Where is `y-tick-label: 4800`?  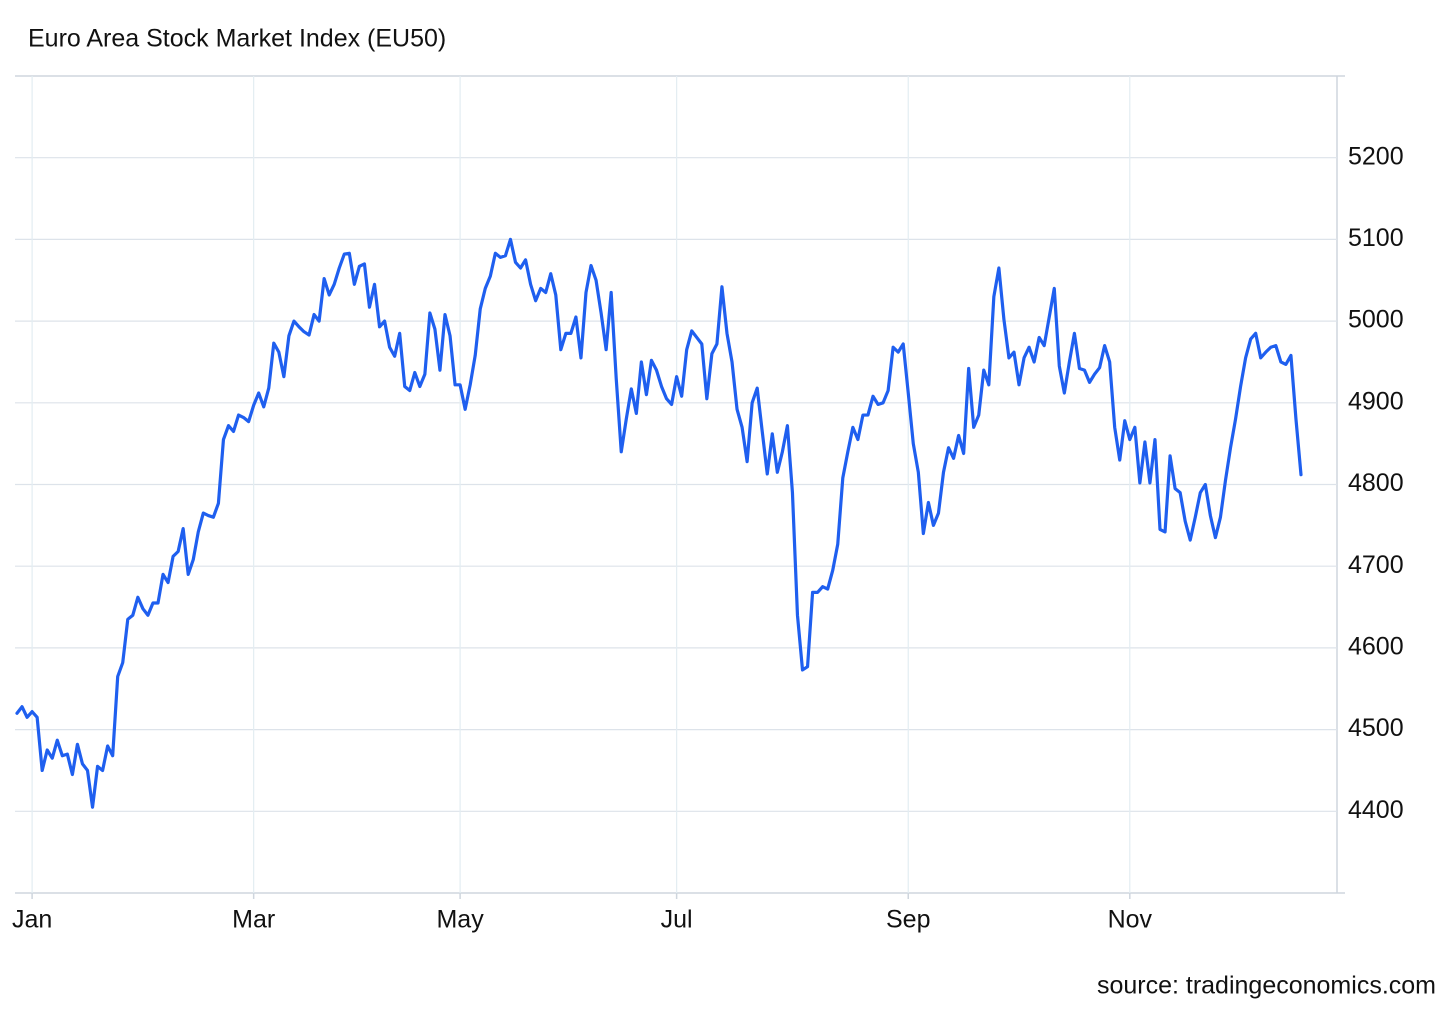
y-tick-label: 4800 is located at coordinates (1376, 483).